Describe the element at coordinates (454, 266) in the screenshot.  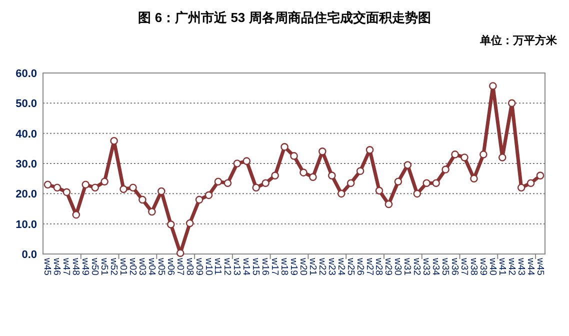
I see `x-tick-label: w36` at that location.